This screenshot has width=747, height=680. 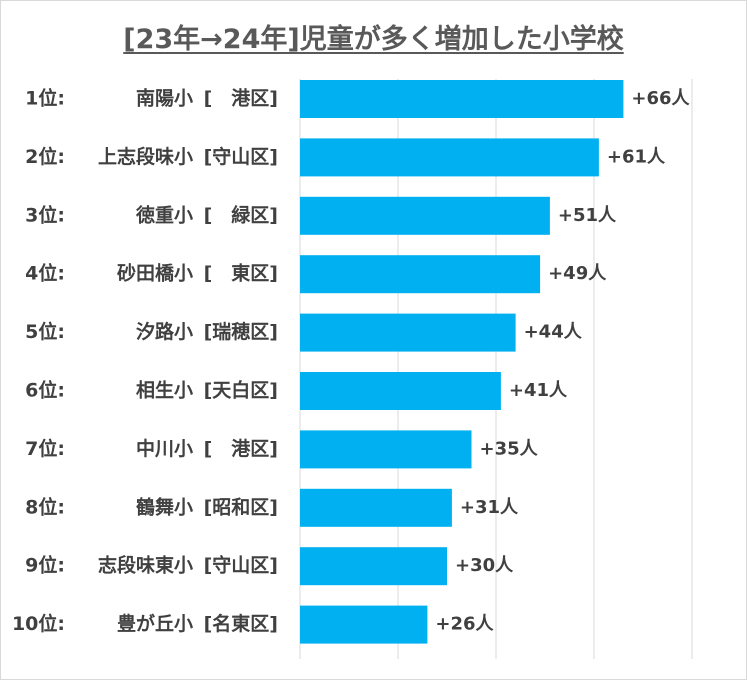 What do you see at coordinates (164, 99) in the screenshot?
I see `school-name-label-1: 南陽小` at bounding box center [164, 99].